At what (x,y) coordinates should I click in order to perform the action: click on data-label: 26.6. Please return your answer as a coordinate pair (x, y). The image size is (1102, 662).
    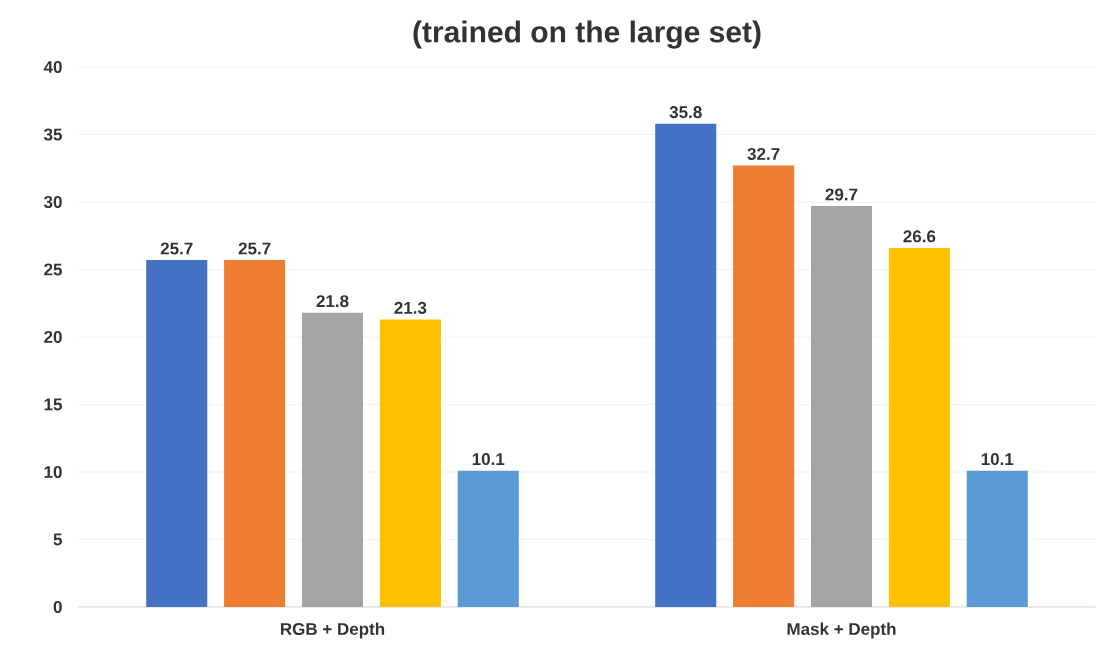
    Looking at the image, I should click on (919, 236).